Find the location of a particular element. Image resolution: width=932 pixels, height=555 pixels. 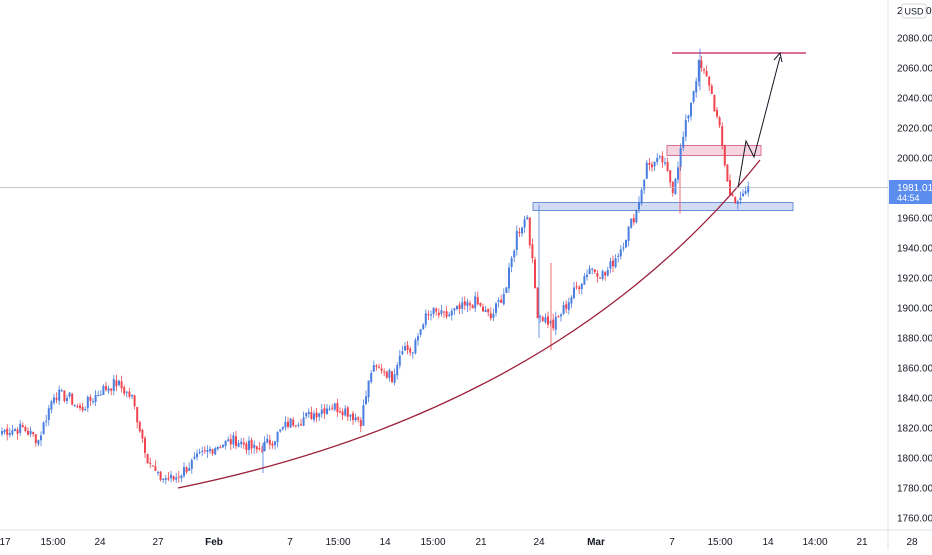

price-tick-label: 1820.000 is located at coordinates (914, 429).